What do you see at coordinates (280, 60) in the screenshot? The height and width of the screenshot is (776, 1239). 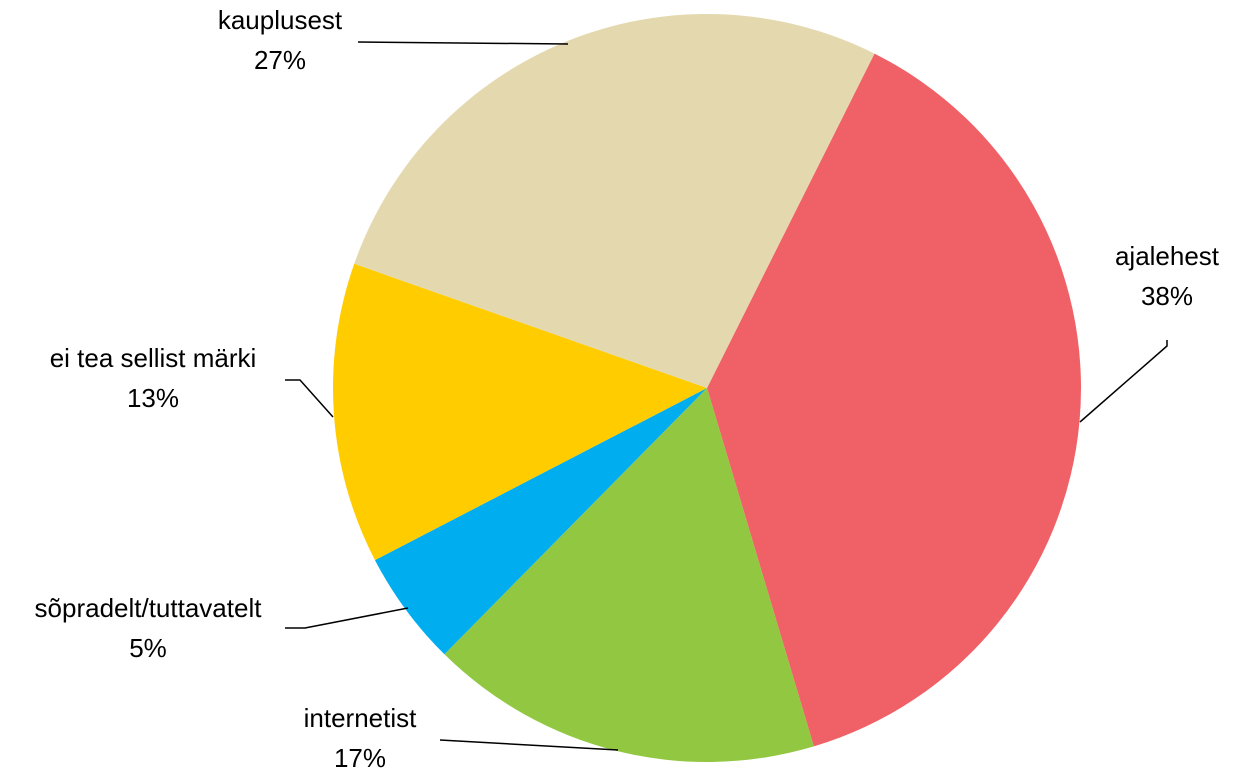 I see `slice-value-label: 27%` at bounding box center [280, 60].